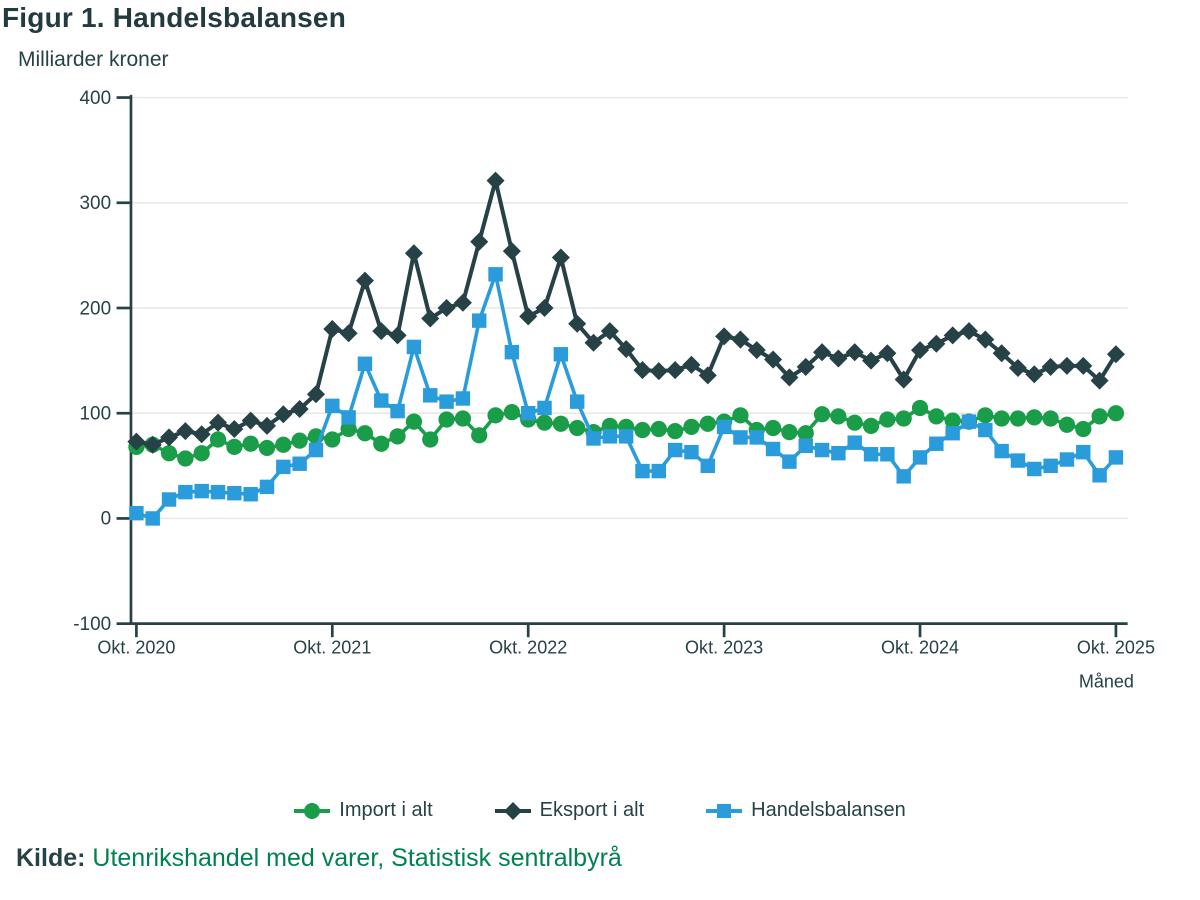 Image resolution: width=1200 pixels, height=900 pixels. Describe the element at coordinates (806, 810) in the screenshot. I see `legend-item-handelsbalansen: Handelsbalansen` at that location.